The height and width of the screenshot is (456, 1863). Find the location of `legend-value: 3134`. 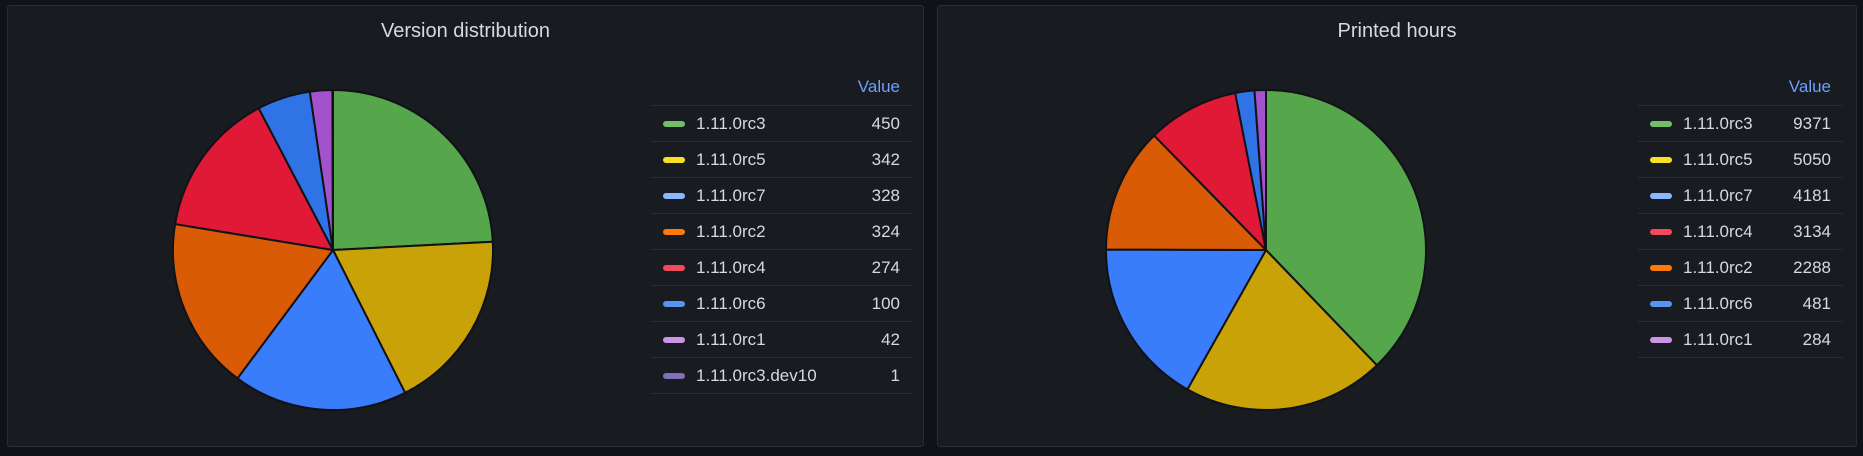

legend-value: 3134 is located at coordinates (1810, 231).